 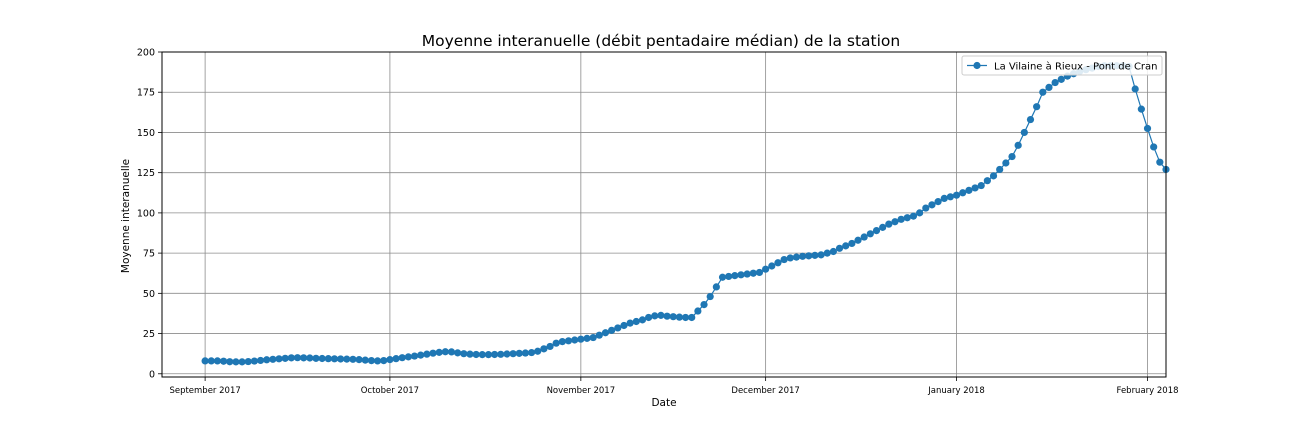 What do you see at coordinates (146, 93) in the screenshot?
I see `y-tick-label: 175` at bounding box center [146, 93].